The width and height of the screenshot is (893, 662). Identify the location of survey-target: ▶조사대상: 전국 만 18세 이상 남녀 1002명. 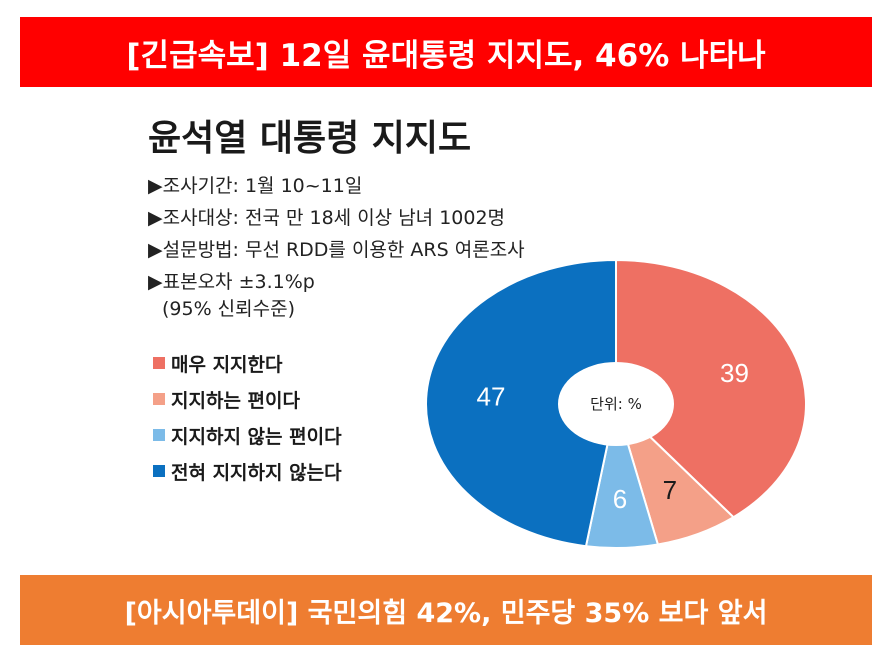
(327, 218).